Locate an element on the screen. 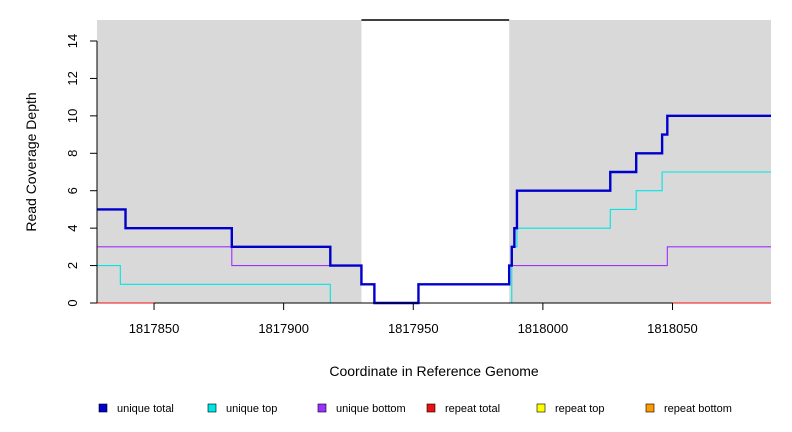 This screenshot has height=432, width=792. legend-item-repeat-top: repeat top is located at coordinates (570, 409).